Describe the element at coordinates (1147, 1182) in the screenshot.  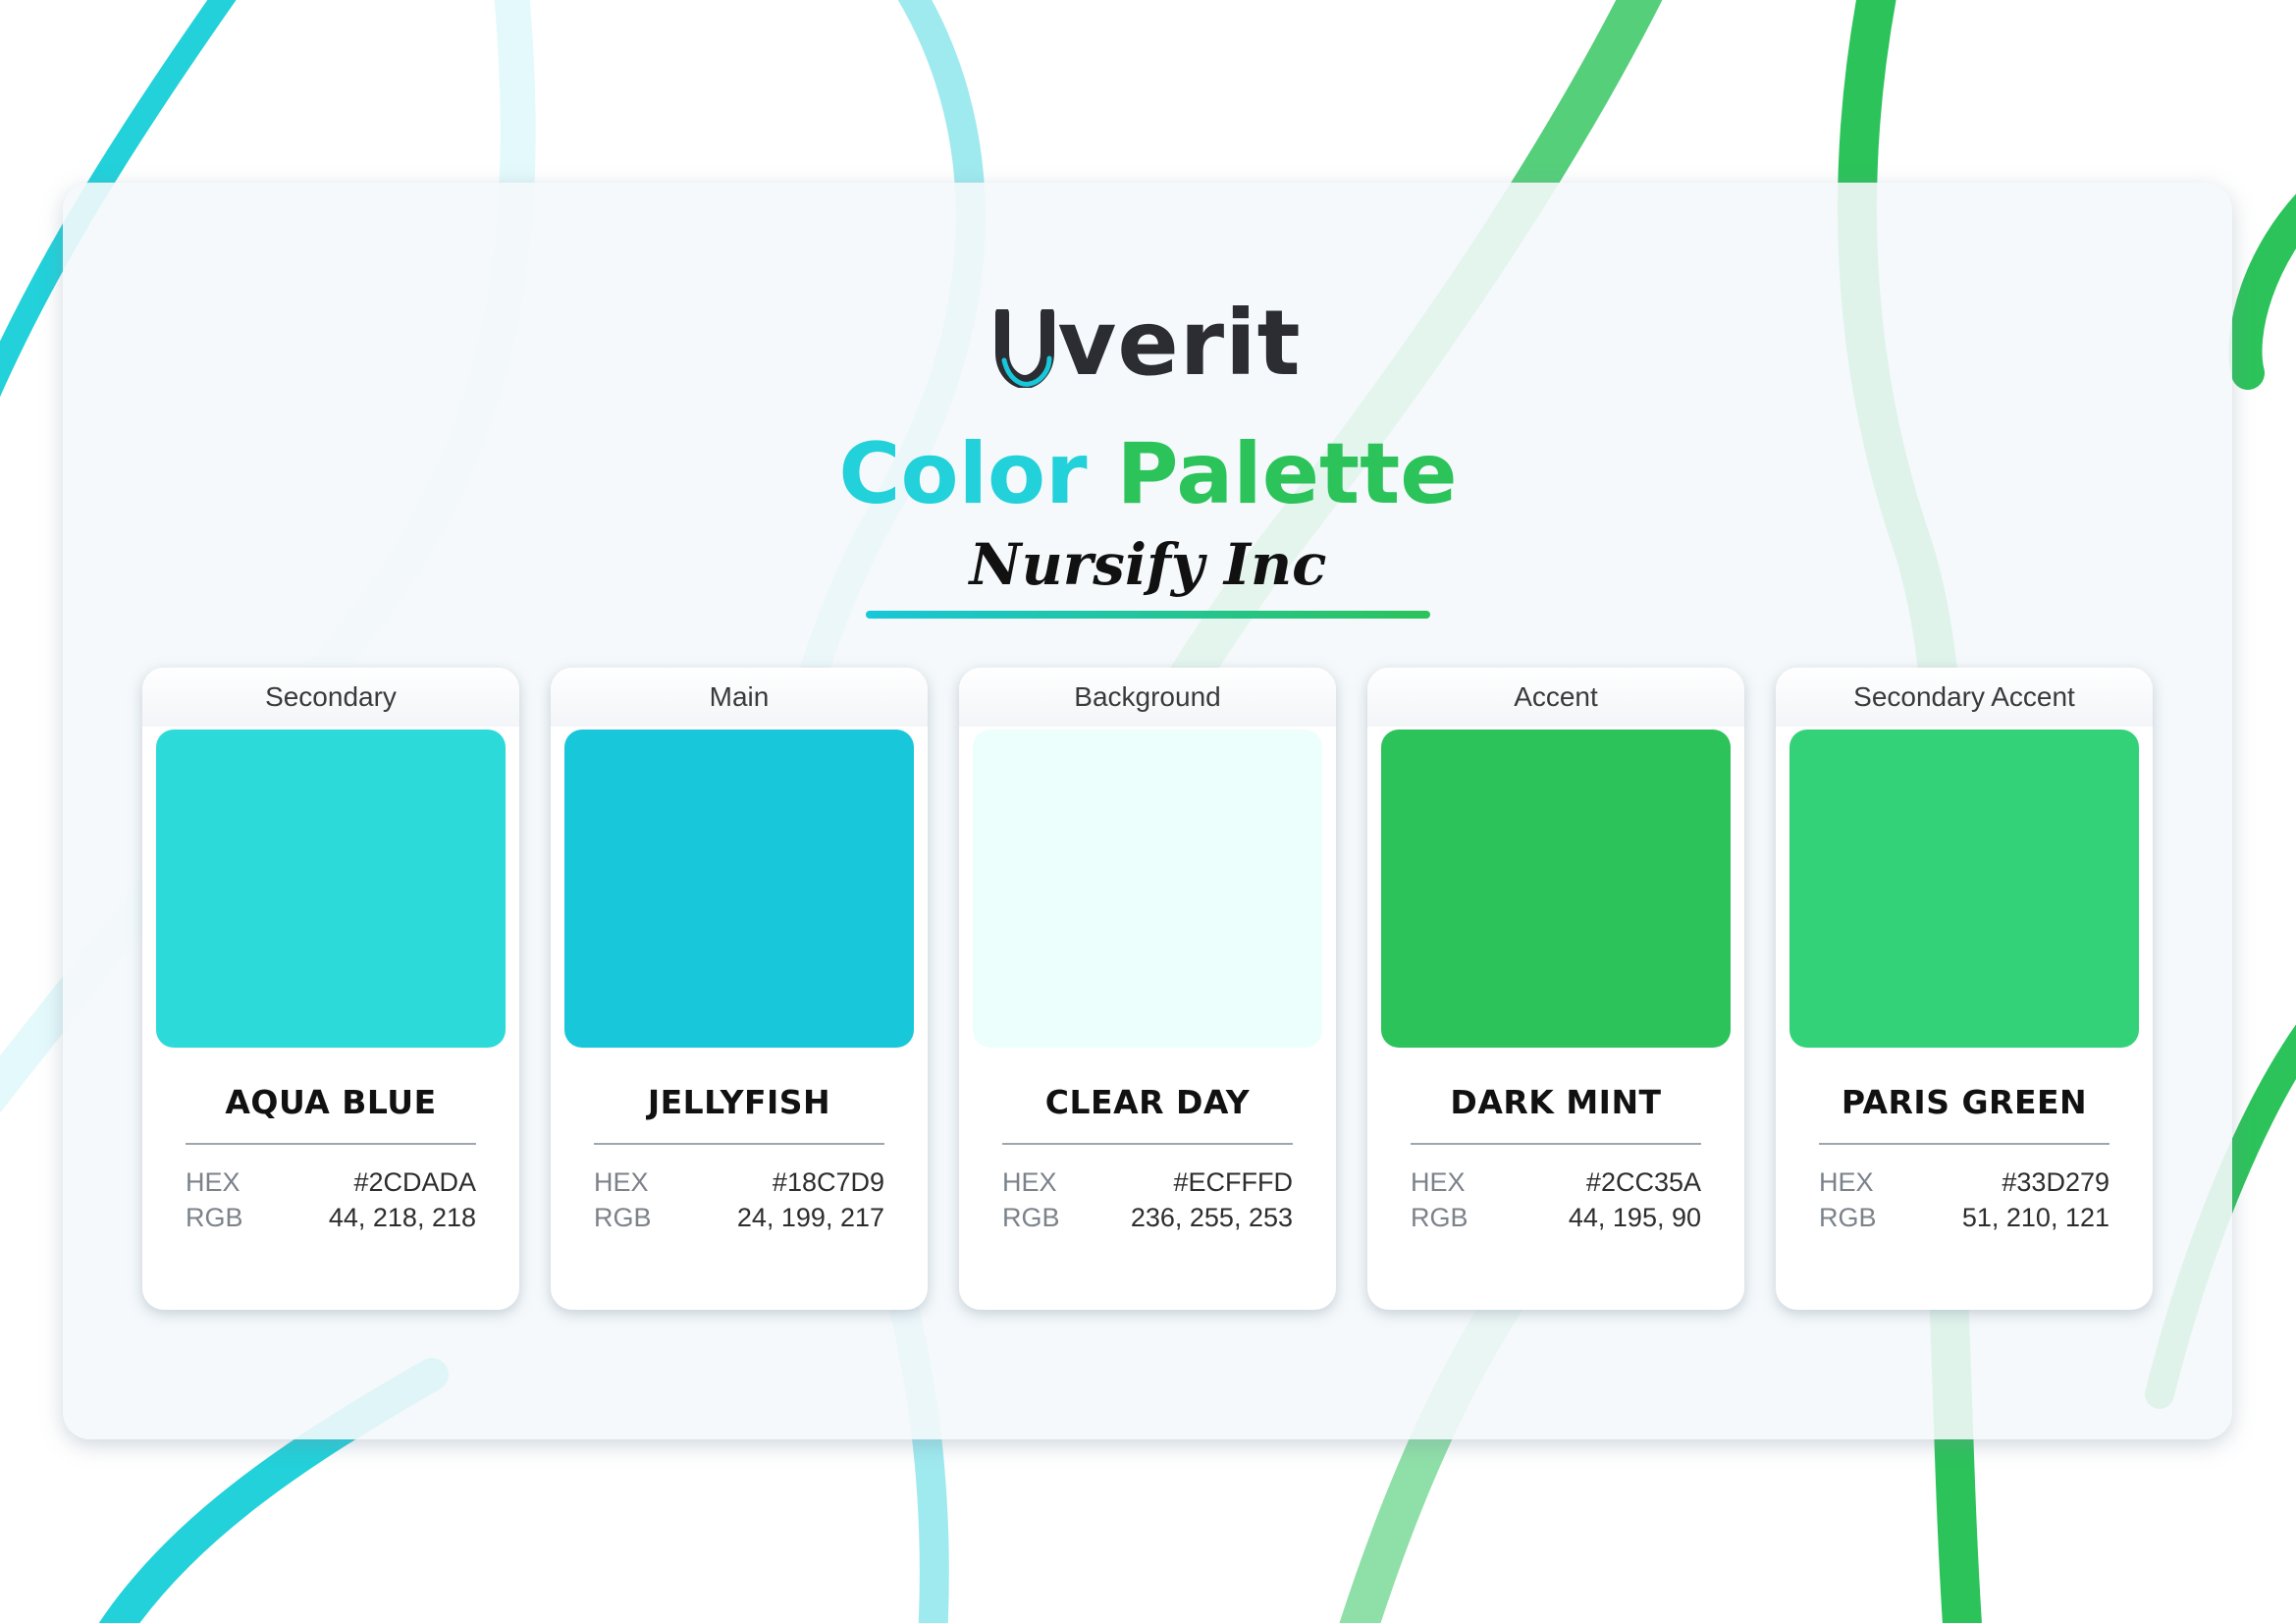
I see `hex-row: HEX #ECFFFD` at that location.